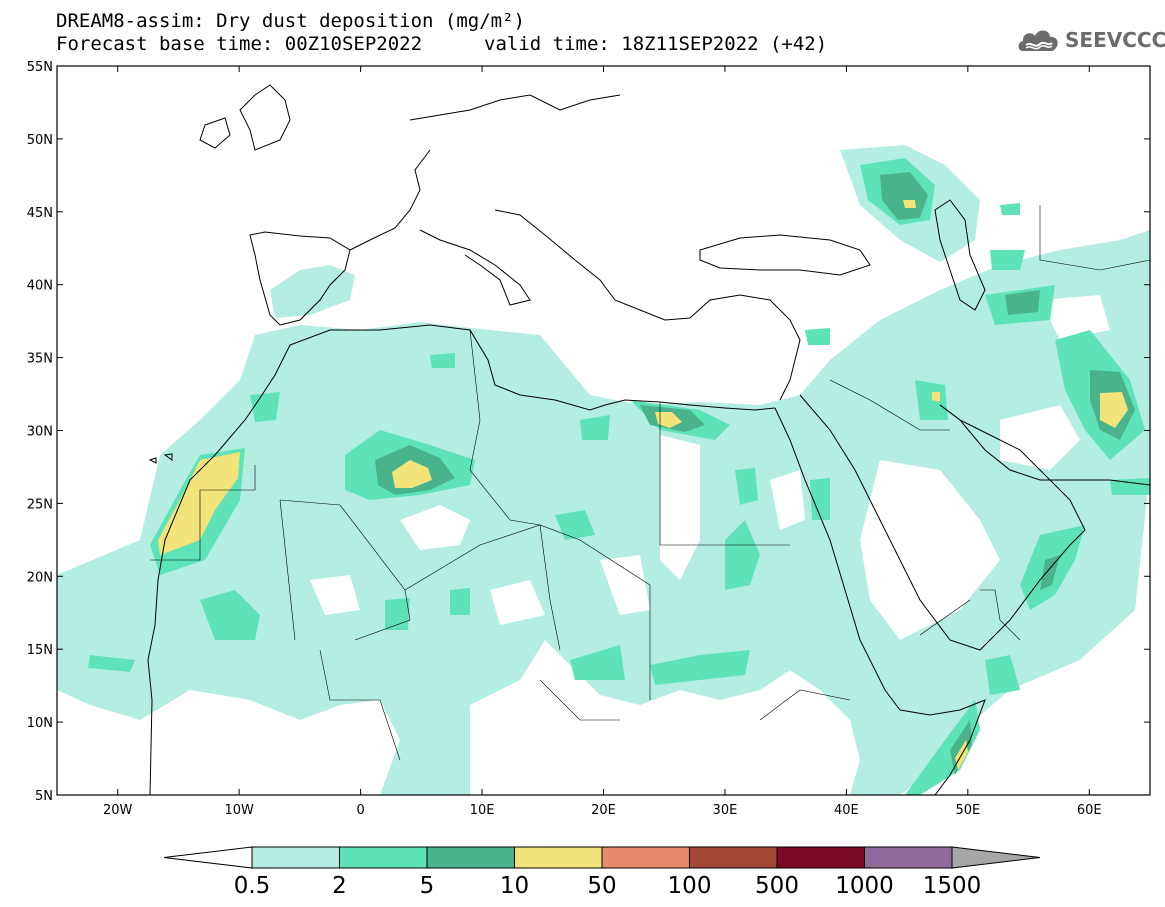 Image resolution: width=1165 pixels, height=907 pixels. I want to click on lat-tick-label: 30N, so click(40, 432).